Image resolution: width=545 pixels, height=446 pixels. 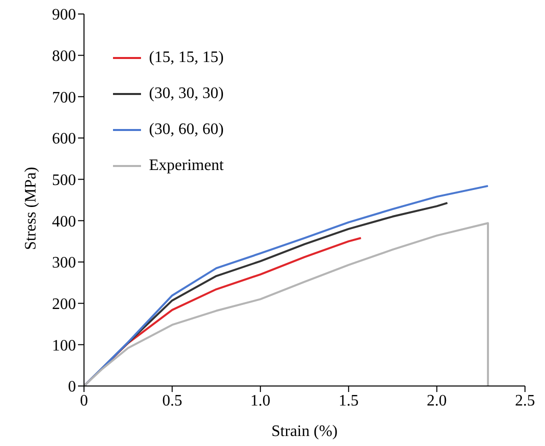 I want to click on y-tick-label: 100, so click(x=64, y=345).